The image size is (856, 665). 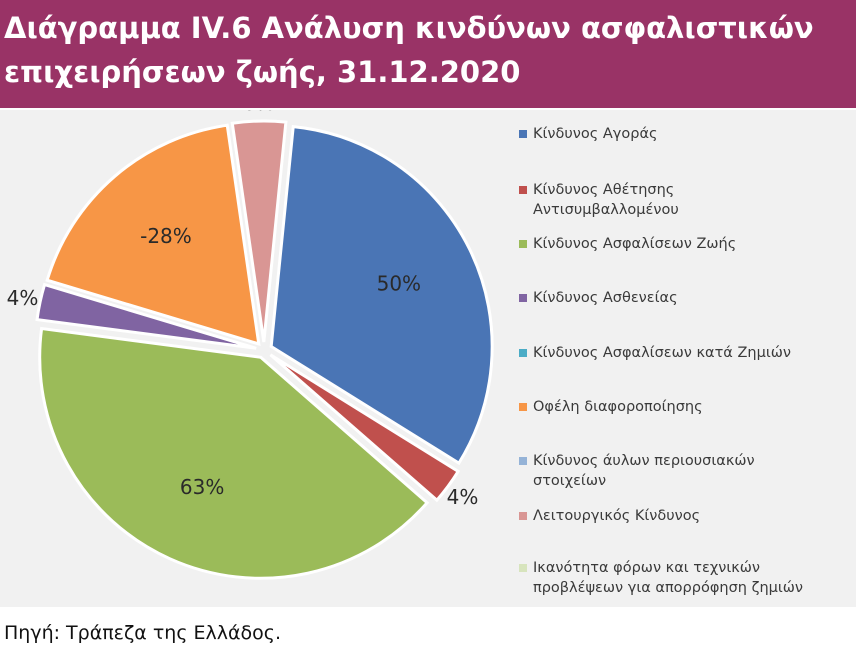 I want to click on legend-label: Κίνδυνος Ασφαλίσεων Ζωής, so click(x=635, y=244).